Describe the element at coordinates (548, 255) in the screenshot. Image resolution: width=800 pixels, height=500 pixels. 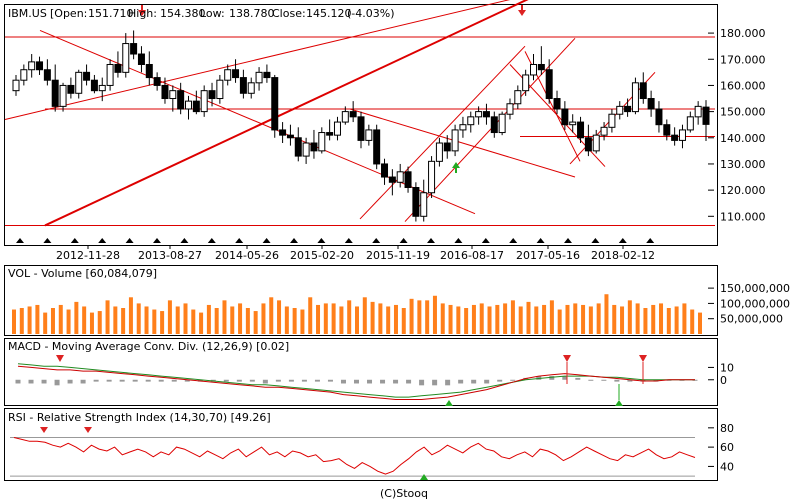
I see `date-label: 2017-05-16` at that location.